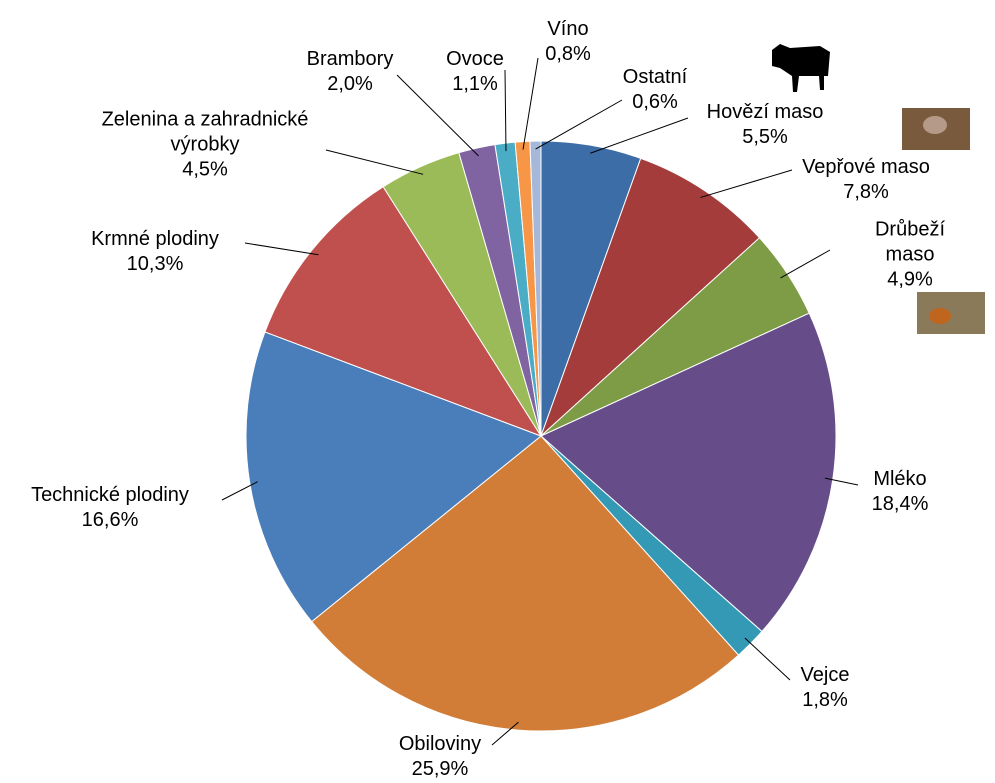 The width and height of the screenshot is (995, 783). Describe the element at coordinates (350, 59) in the screenshot. I see `category-label: Brambory` at that location.